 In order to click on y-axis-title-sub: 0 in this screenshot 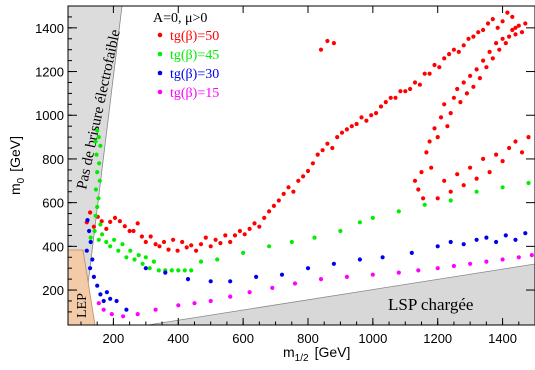, I will do `click(21, 180)`.